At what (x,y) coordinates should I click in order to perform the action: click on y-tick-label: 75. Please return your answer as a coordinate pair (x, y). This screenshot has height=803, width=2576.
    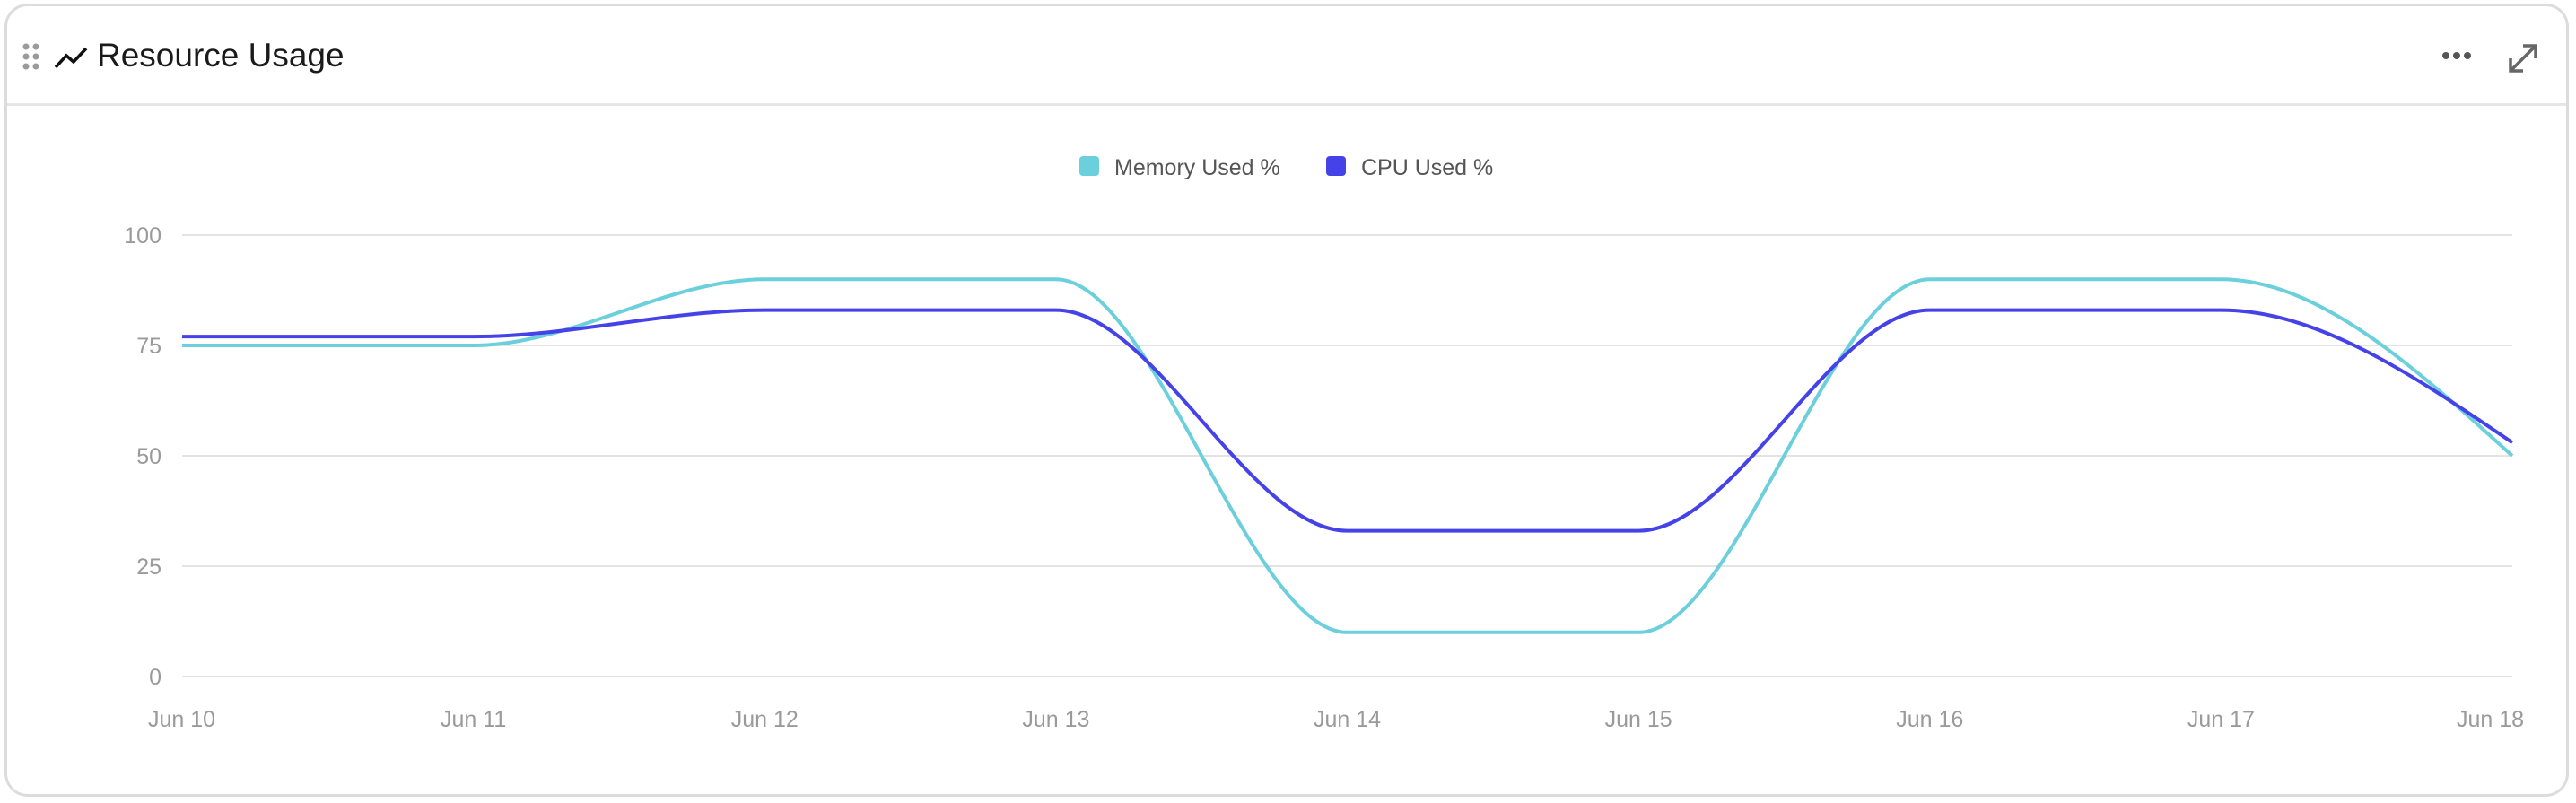
    Looking at the image, I should click on (149, 346).